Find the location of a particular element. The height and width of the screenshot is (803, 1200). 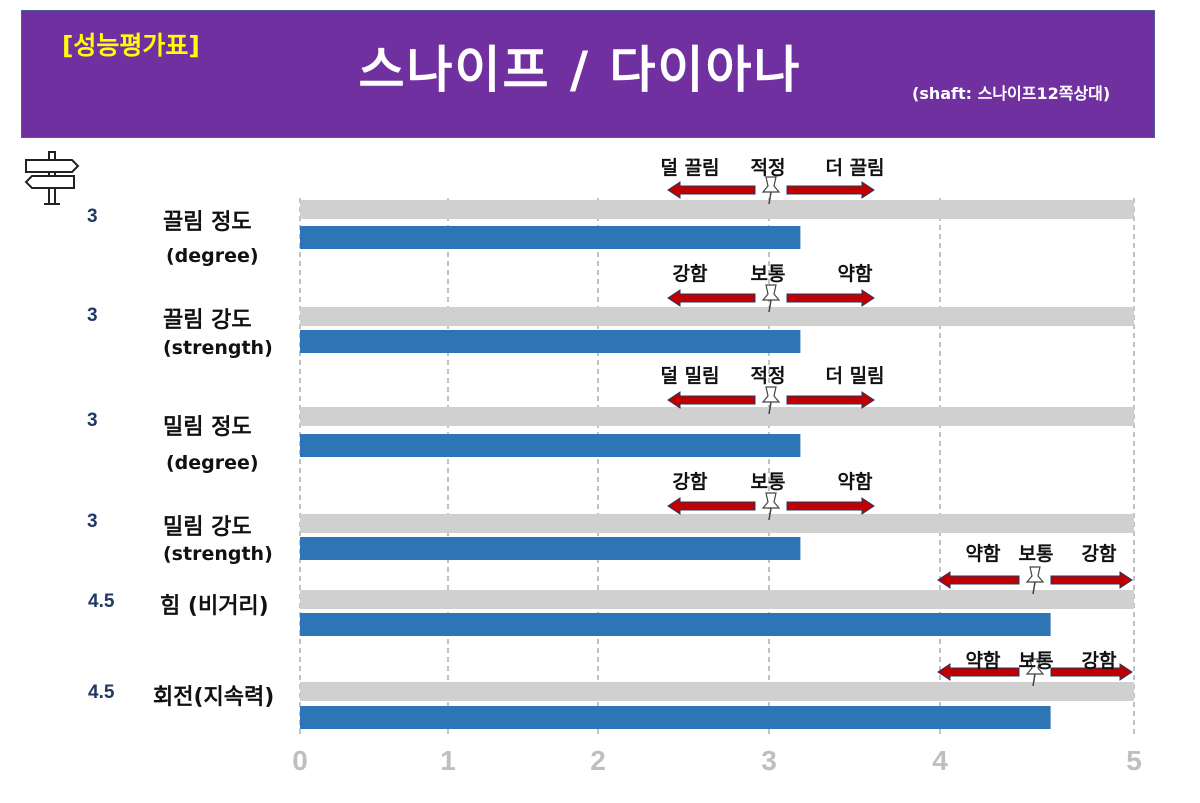

x-tick-label: 4 is located at coordinates (940, 760).